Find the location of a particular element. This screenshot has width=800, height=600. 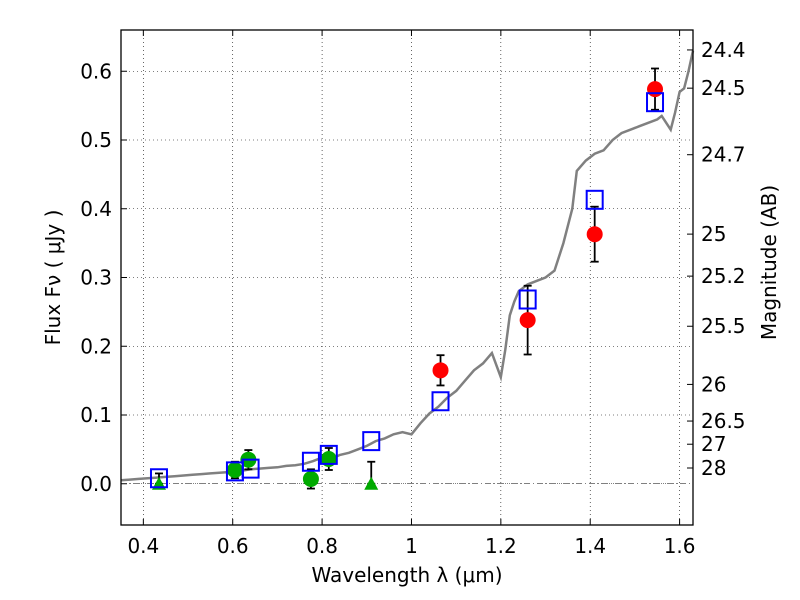

x-tick-label: 1 is located at coordinates (411, 546).